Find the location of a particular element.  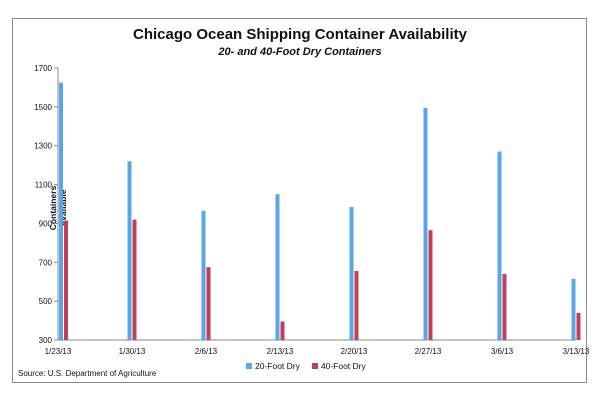

x-tick-label: 2/13/13 is located at coordinates (280, 351).